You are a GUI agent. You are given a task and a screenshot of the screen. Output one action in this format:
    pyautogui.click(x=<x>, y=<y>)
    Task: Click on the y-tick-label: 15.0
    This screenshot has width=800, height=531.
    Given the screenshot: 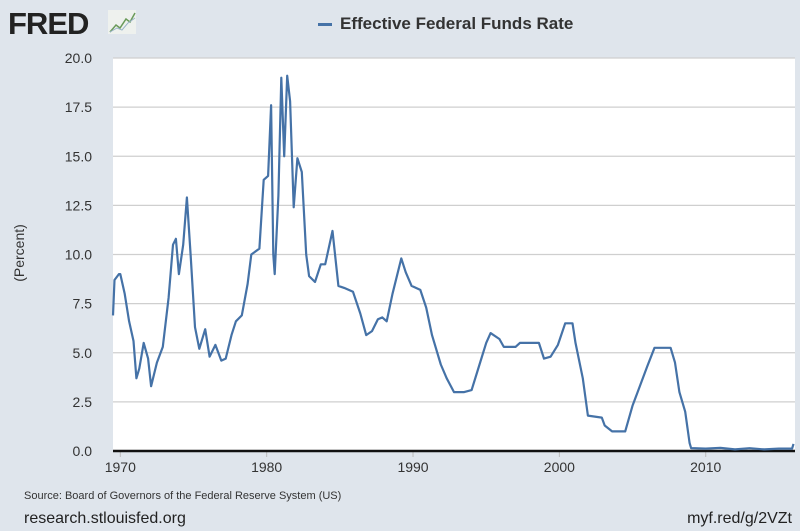 What is the action you would take?
    pyautogui.click(x=78, y=156)
    